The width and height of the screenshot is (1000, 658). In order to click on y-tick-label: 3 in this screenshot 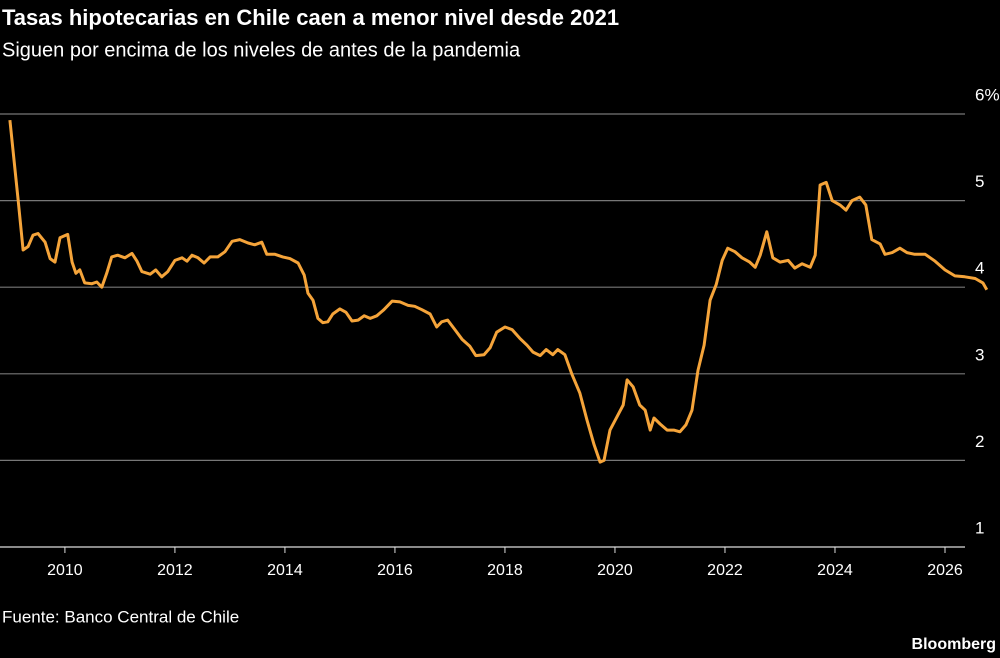, I will do `click(979, 354)`.